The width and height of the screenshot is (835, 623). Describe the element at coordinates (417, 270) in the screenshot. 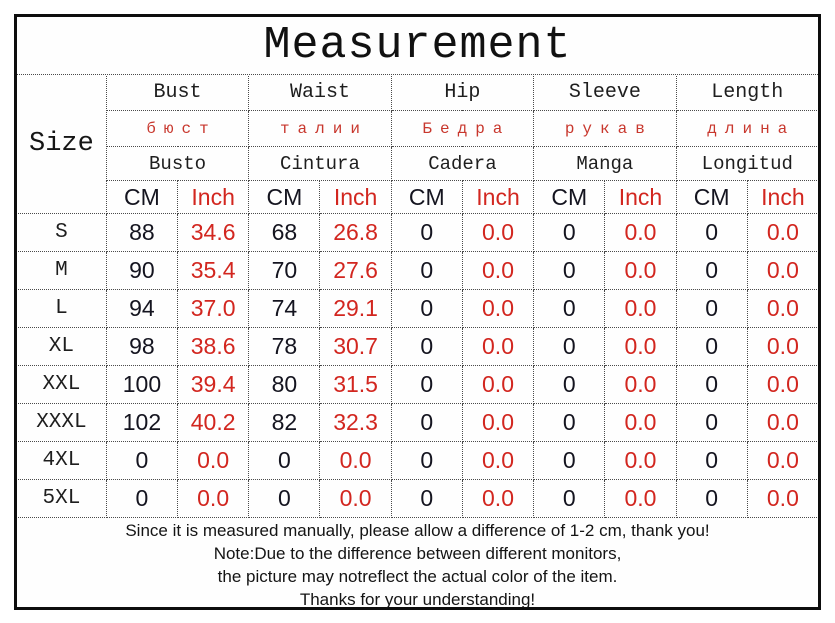

I see `table-row-m: M 90 35.4 70 27.6 0 0.0 0 0.0 0 0.0` at that location.